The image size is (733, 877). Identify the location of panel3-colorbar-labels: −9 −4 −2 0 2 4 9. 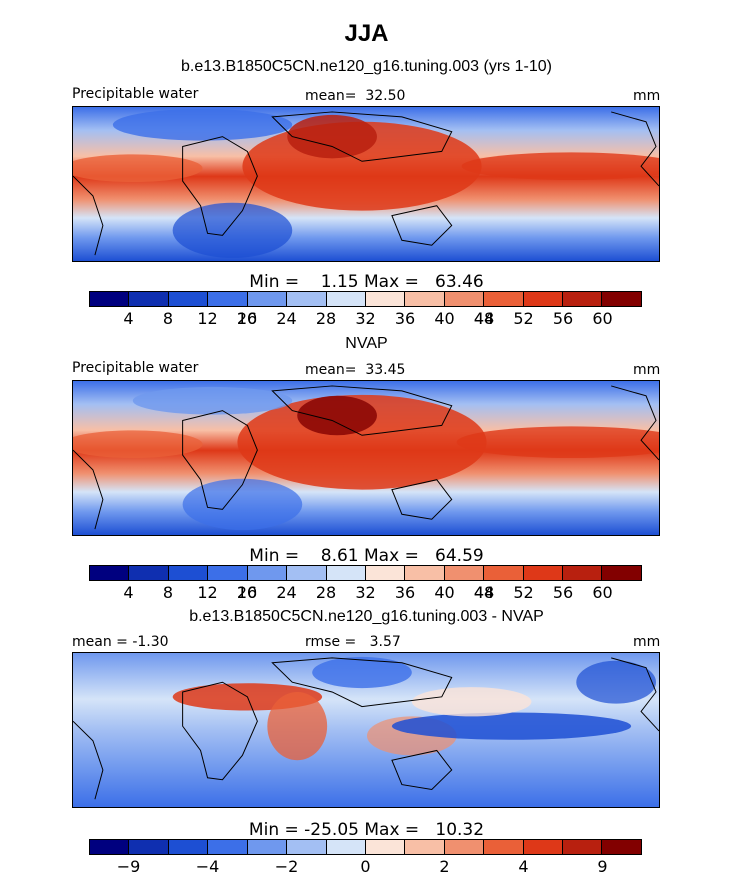
(365, 866).